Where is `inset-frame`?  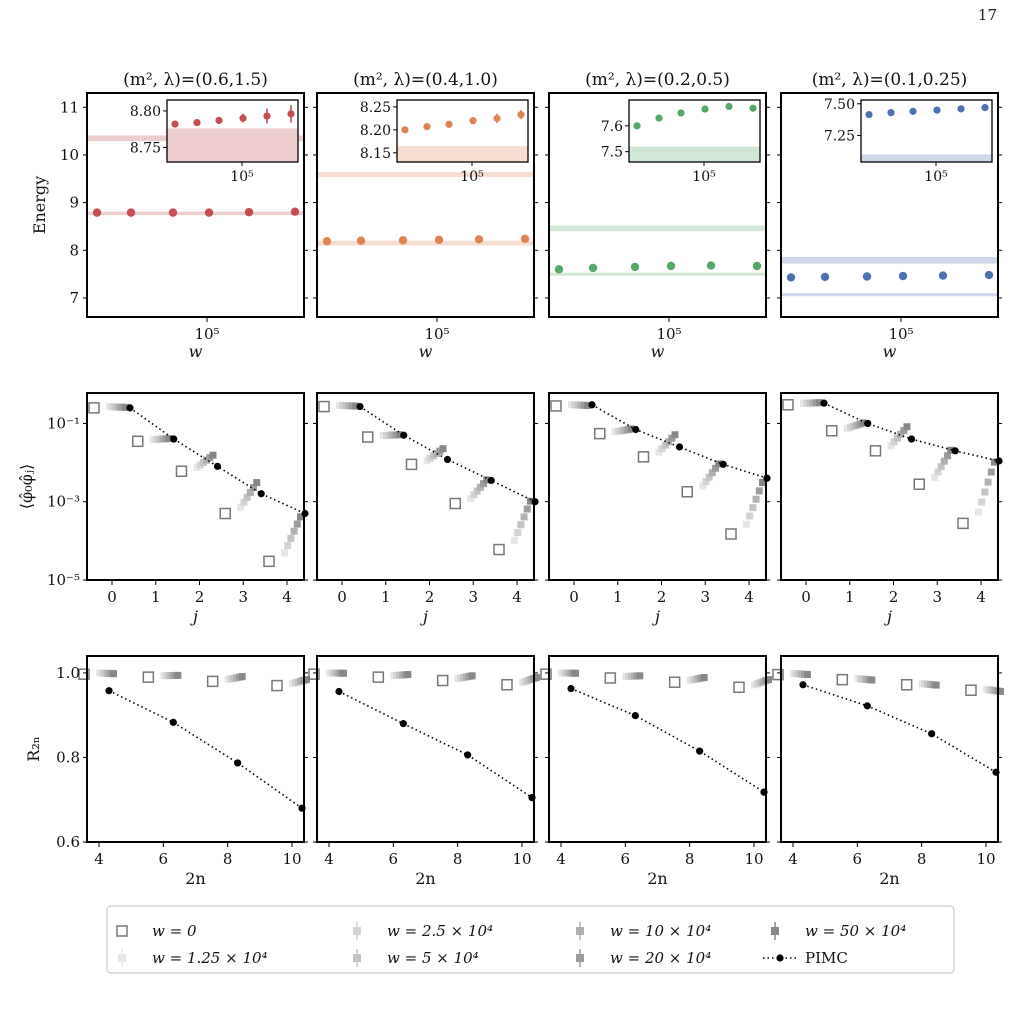 inset-frame is located at coordinates (232, 131).